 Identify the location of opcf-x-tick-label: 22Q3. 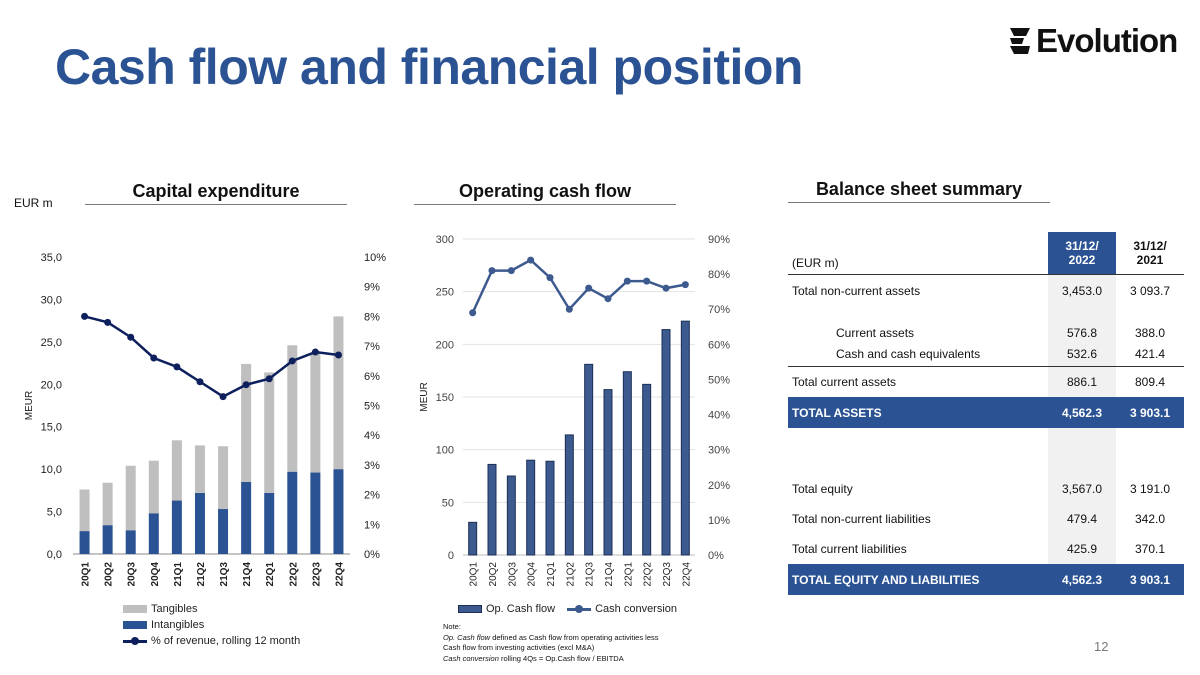
(667, 574).